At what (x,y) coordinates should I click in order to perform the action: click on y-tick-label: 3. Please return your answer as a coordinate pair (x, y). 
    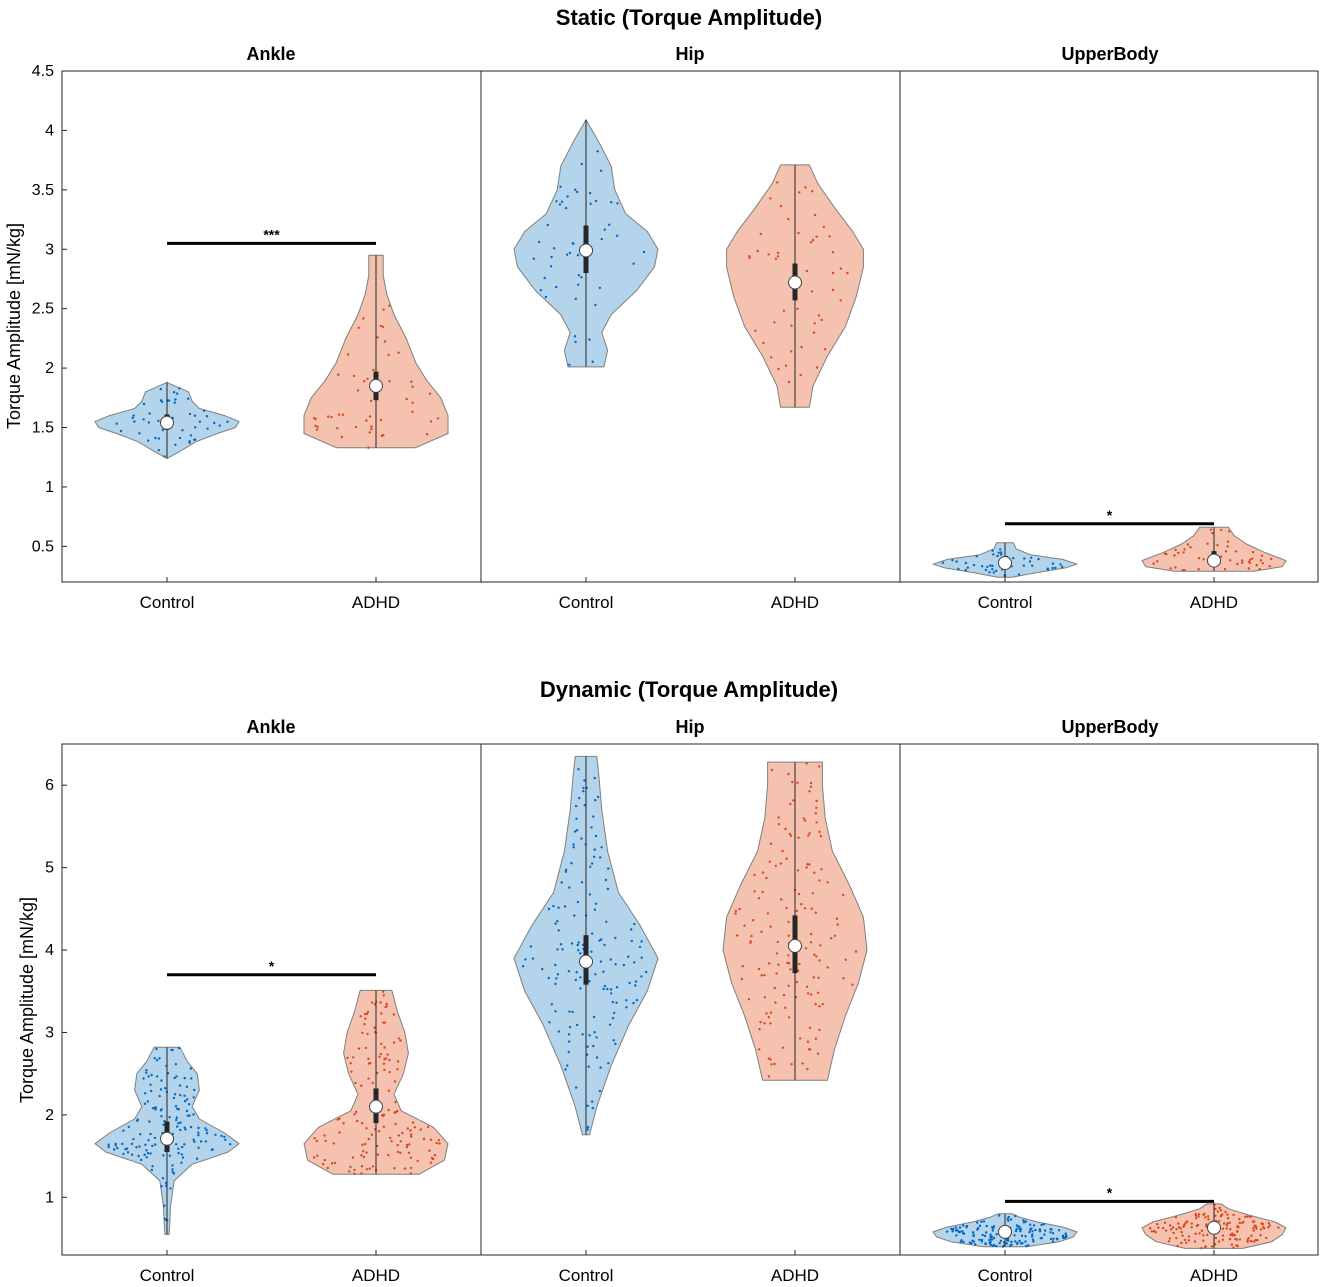
    Looking at the image, I should click on (49, 1032).